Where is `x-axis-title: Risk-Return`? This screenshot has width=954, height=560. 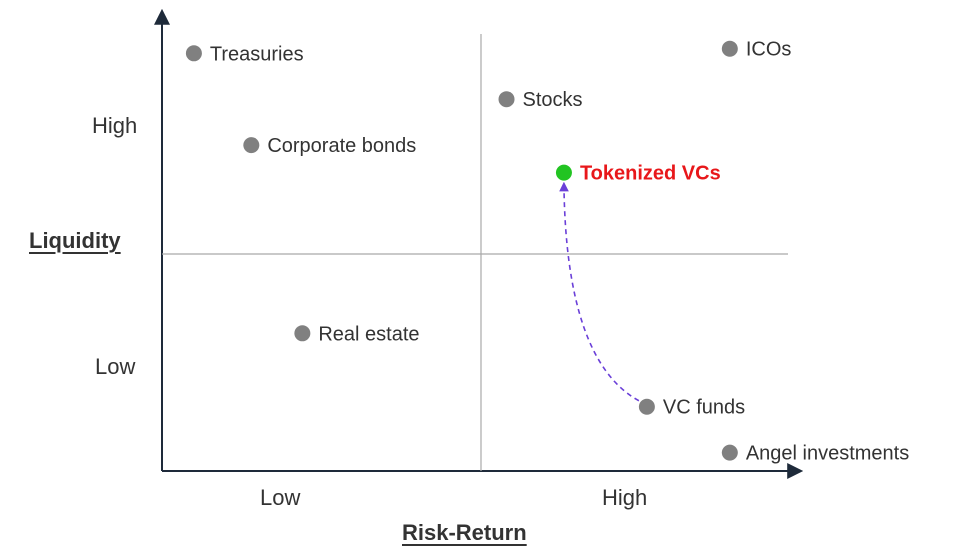 x-axis-title: Risk-Return is located at coordinates (464, 532).